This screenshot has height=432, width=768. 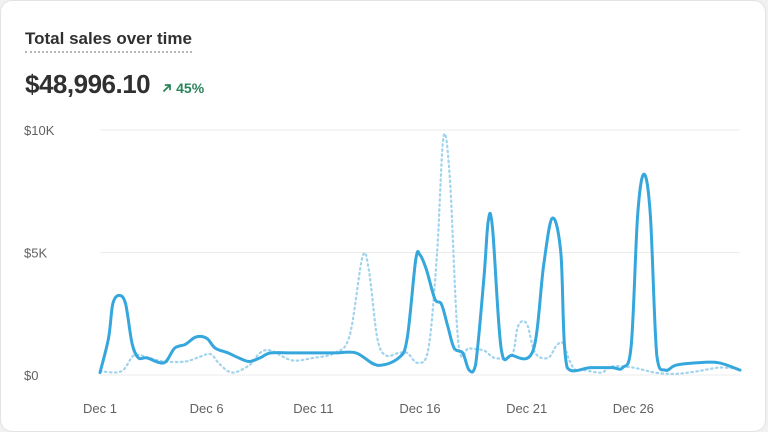 I want to click on x-tick-label: Dec 11, so click(x=313, y=408).